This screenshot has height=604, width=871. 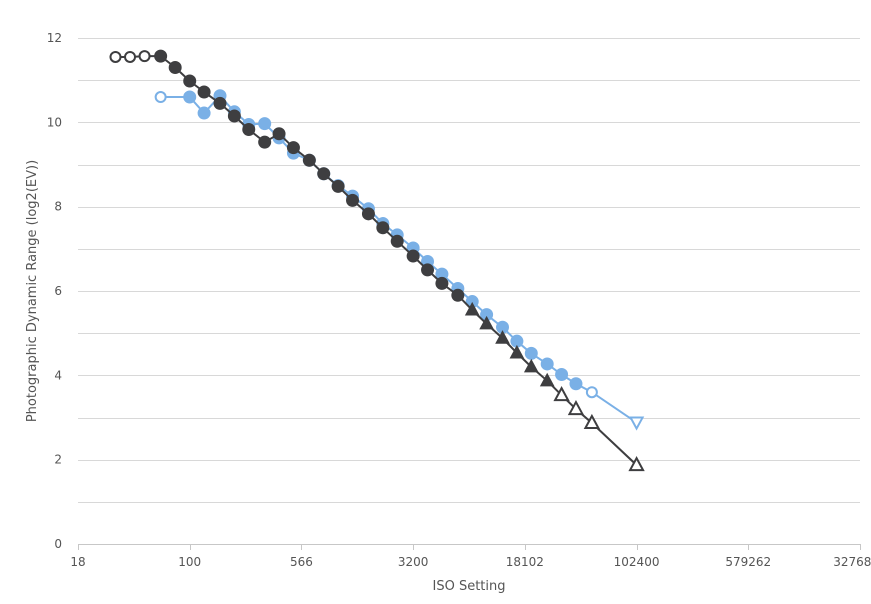 What do you see at coordinates (413, 562) in the screenshot?
I see `x-tick-label: 3200` at bounding box center [413, 562].